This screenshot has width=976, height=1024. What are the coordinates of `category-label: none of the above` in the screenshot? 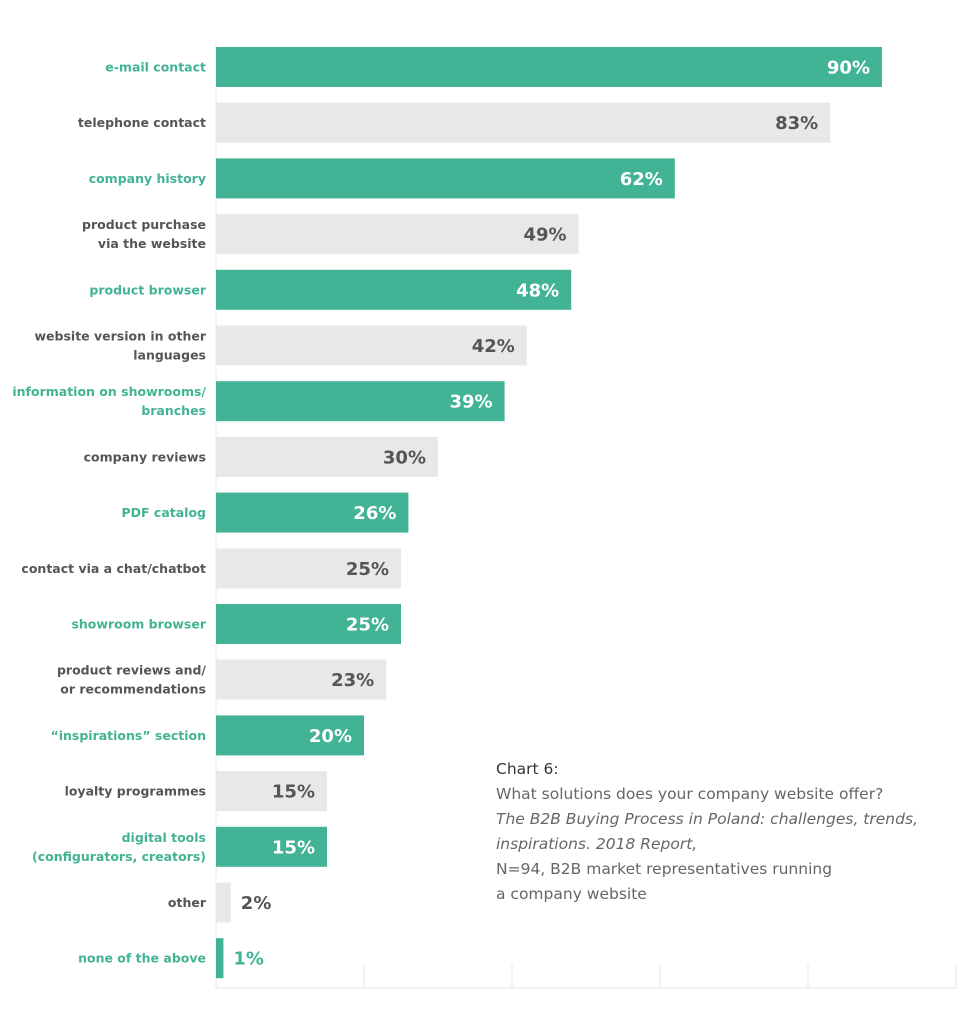 It's located at (142, 958).